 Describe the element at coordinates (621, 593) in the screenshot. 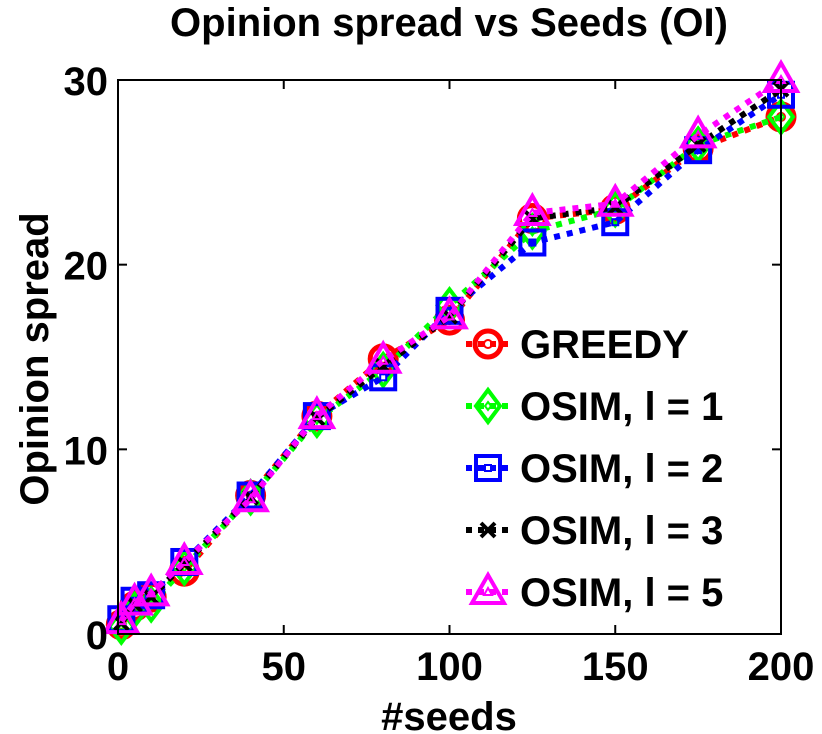

I see `legend-label: OSIM, l = 5` at that location.